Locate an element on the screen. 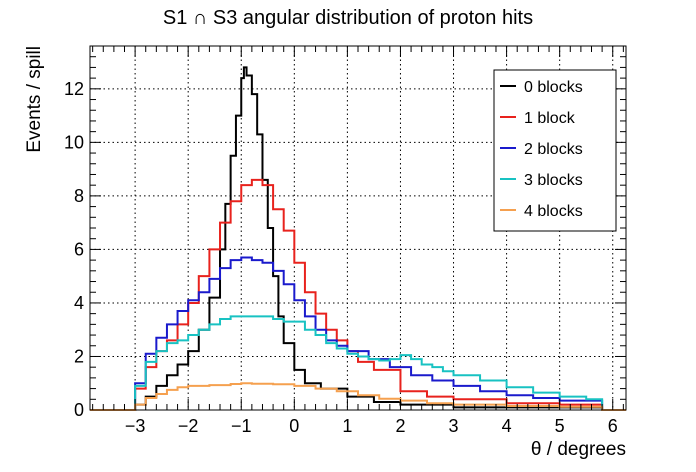 The width and height of the screenshot is (696, 472). legend: 0 blocks 1 block 2 blocks 3 blocks 4 blocks is located at coordinates (555, 150).